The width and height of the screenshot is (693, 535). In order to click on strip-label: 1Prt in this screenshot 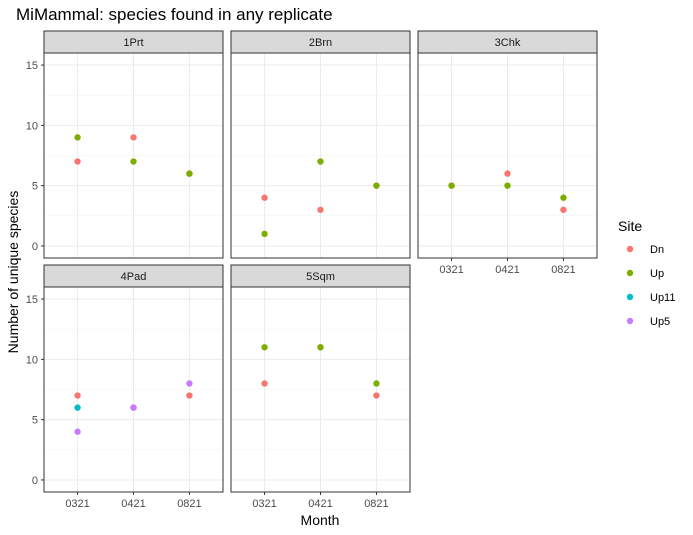, I will do `click(133, 43)`.